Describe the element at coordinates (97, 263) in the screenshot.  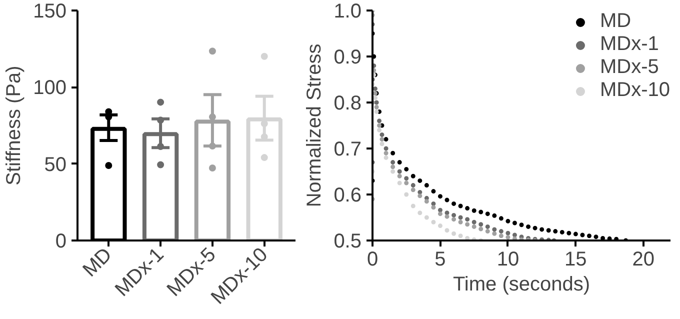
I see `x-tick-label: MD` at that location.